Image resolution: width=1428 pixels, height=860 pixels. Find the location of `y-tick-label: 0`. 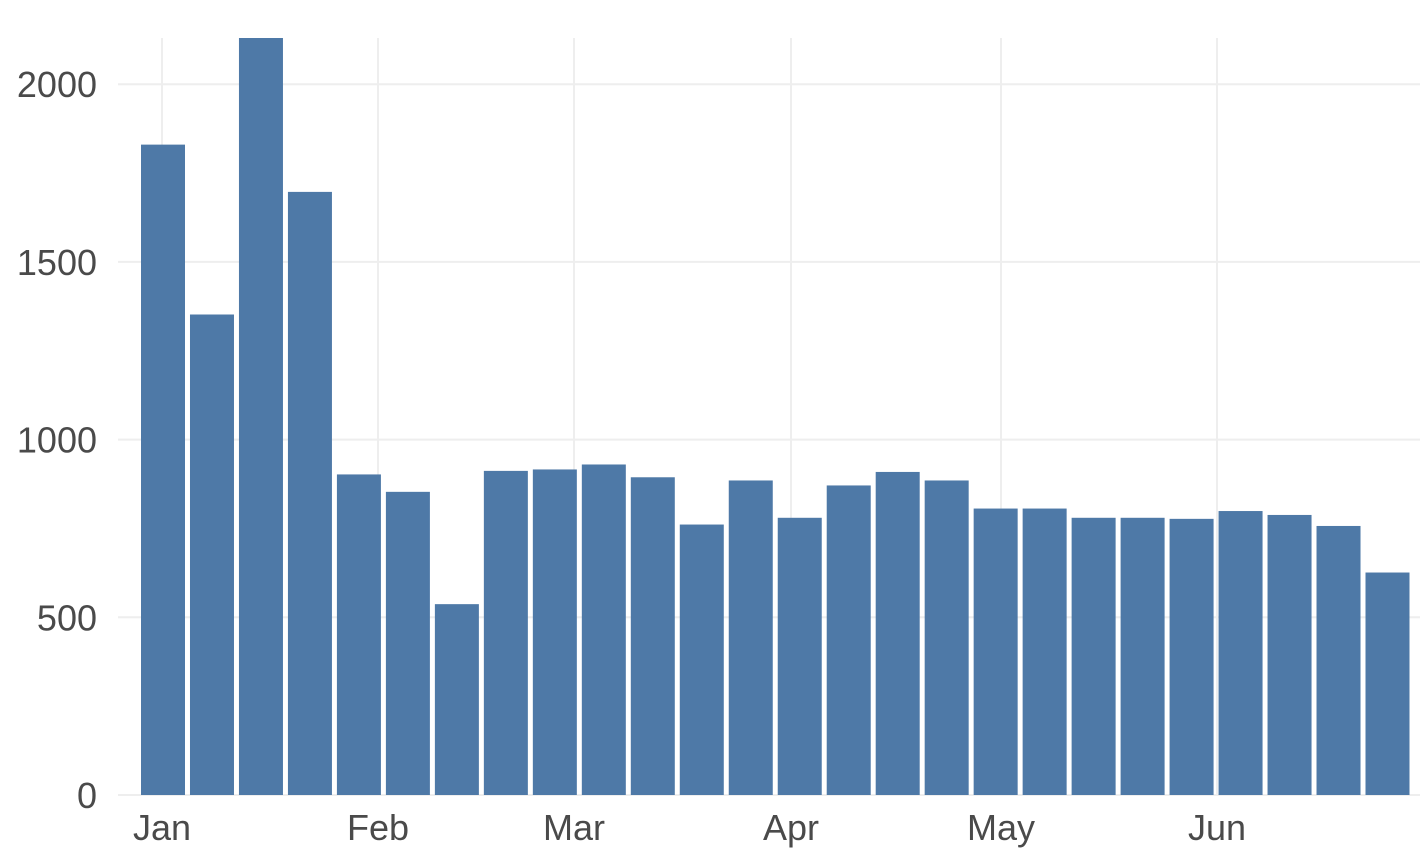

y-tick-label: 0 is located at coordinates (87, 795).